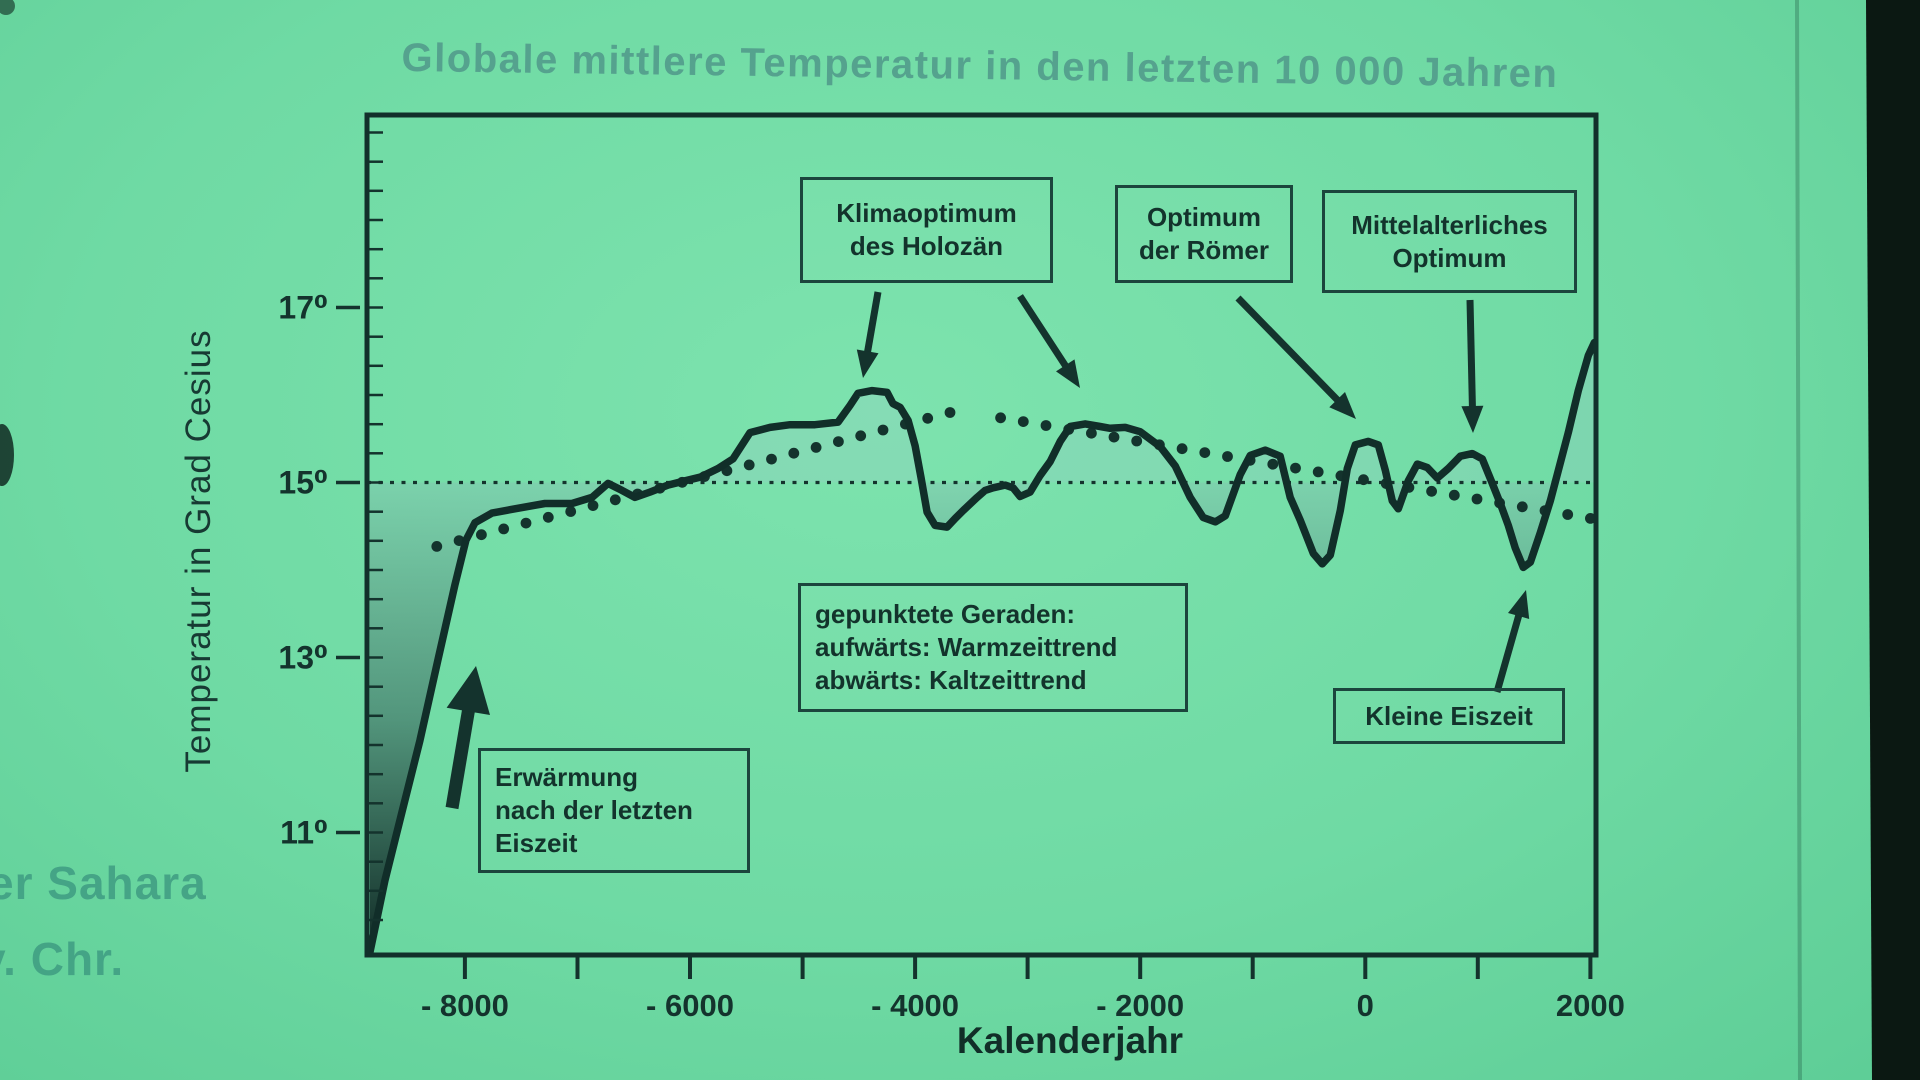 The width and height of the screenshot is (1920, 1080). Describe the element at coordinates (465, 1005) in the screenshot. I see `x-tick-label: - 8000` at that location.